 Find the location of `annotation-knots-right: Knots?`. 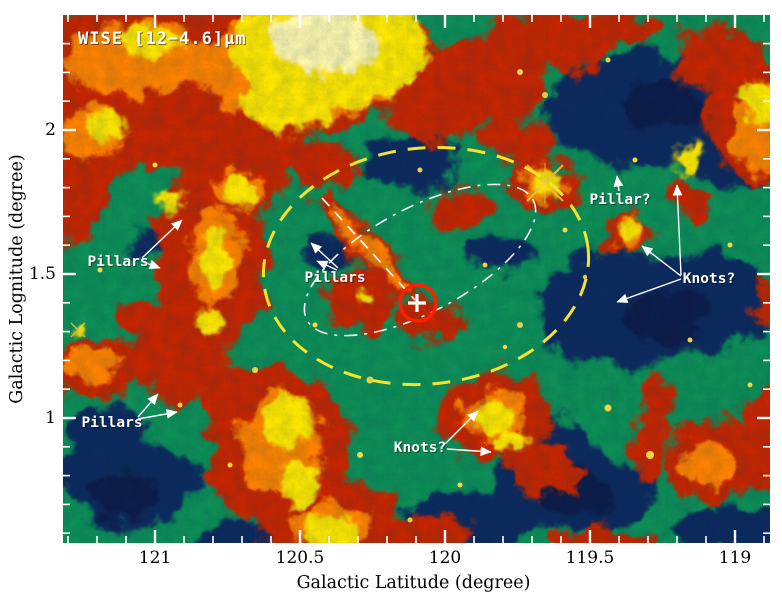

annotation-knots-right: Knots? is located at coordinates (709, 279).